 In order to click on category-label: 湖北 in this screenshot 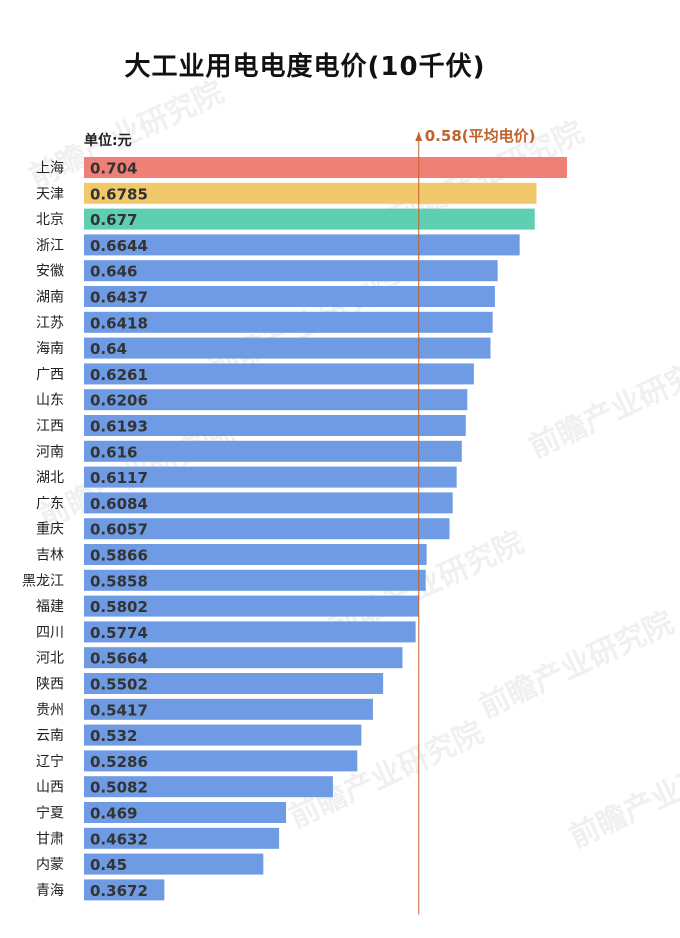, I will do `click(50, 478)`.